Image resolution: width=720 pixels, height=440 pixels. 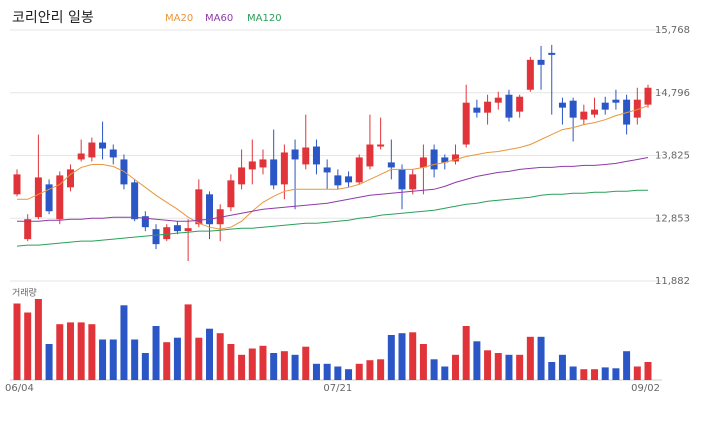 What do you see at coordinates (672, 218) in the screenshot?
I see `y-tick-label: 12,853` at bounding box center [672, 218].